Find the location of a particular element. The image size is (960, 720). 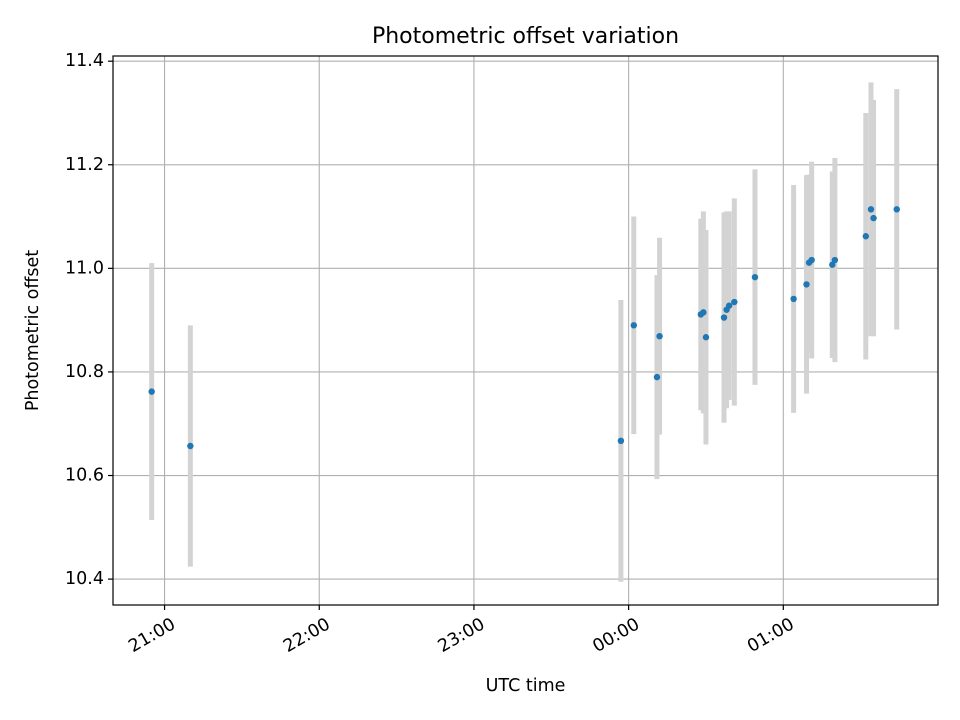

y-tick-label: 10.4 is located at coordinates (84, 579).